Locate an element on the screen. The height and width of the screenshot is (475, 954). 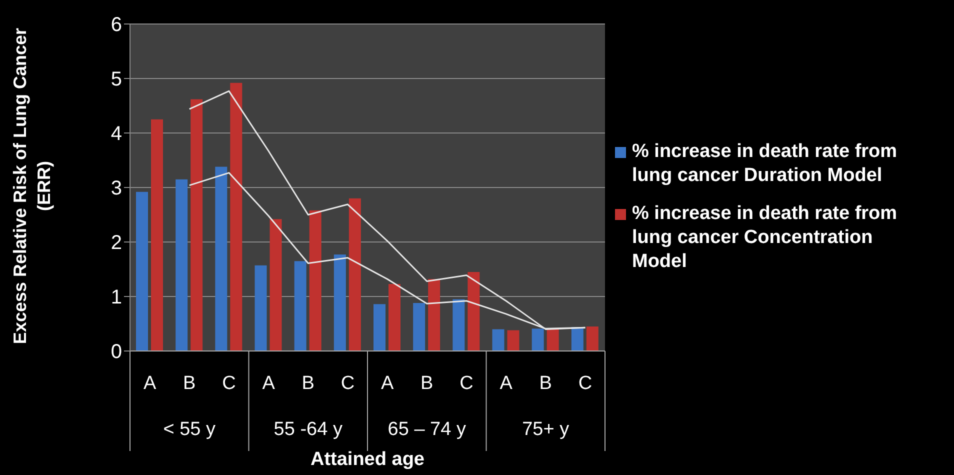
x-axis-title: Attained age is located at coordinates (367, 459).